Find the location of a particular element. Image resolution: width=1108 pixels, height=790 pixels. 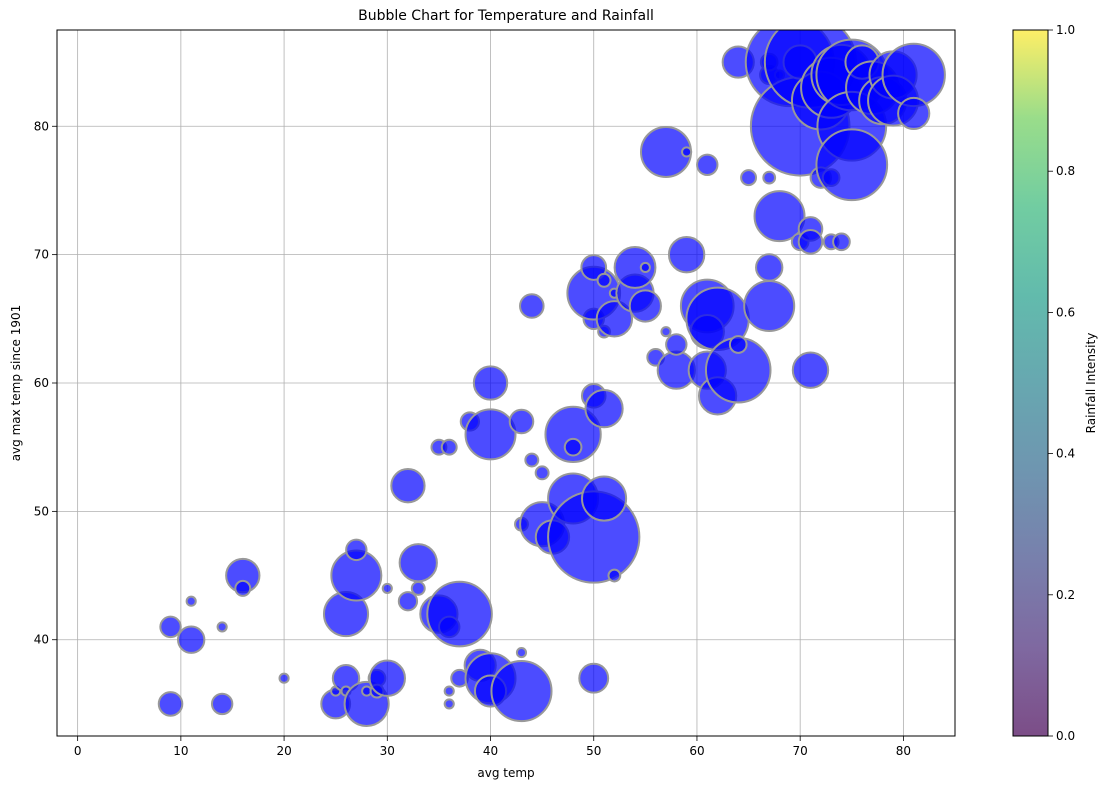

colorbar-frame is located at coordinates (1030, 383).